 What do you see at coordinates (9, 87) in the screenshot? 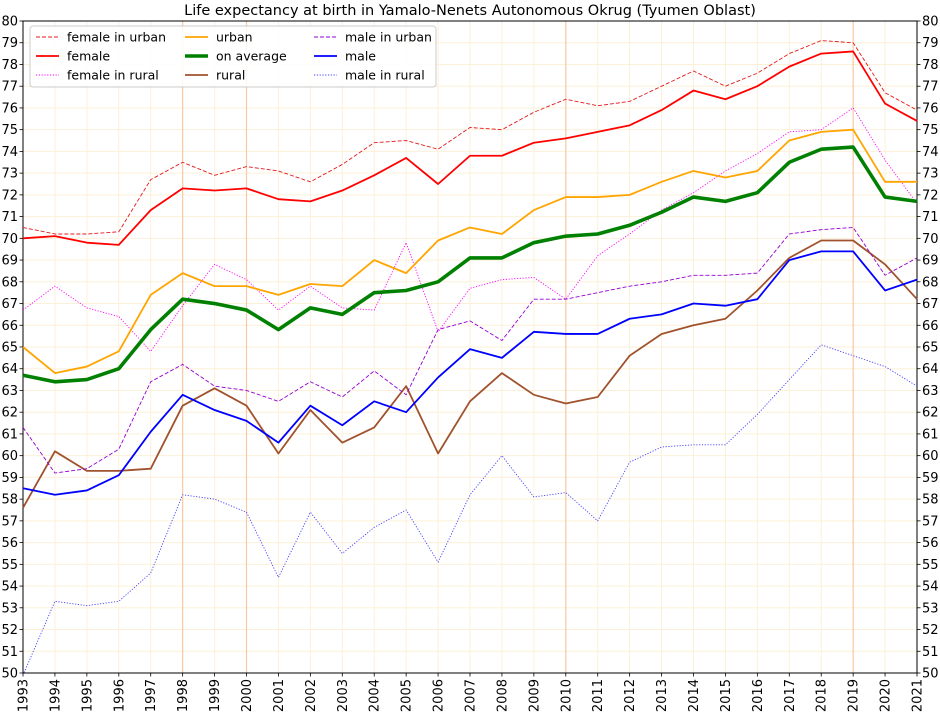
I see `y-tick-label-left: 77` at bounding box center [9, 87].